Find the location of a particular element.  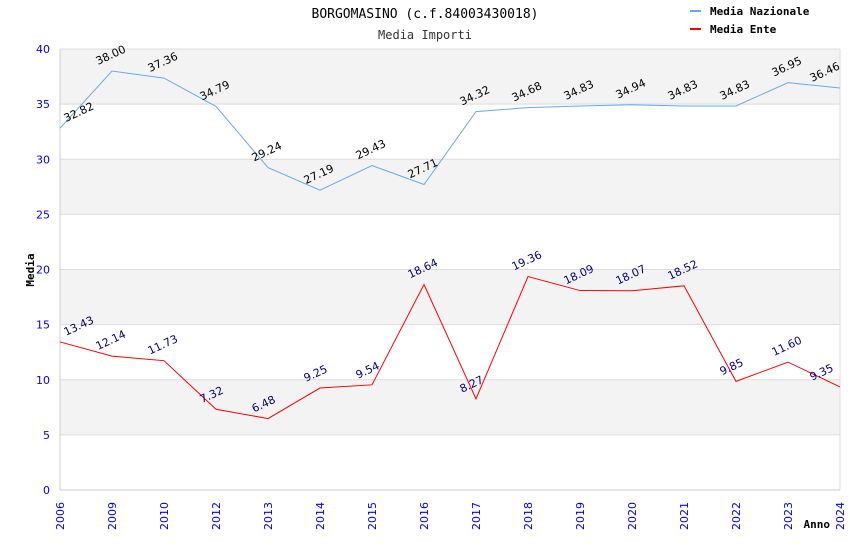

x-tick-label: 2012 is located at coordinates (216, 516).